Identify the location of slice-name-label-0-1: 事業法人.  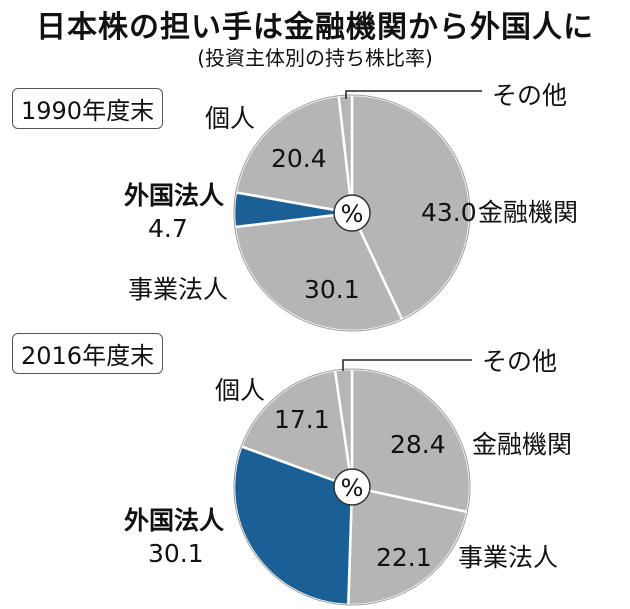
(178, 289).